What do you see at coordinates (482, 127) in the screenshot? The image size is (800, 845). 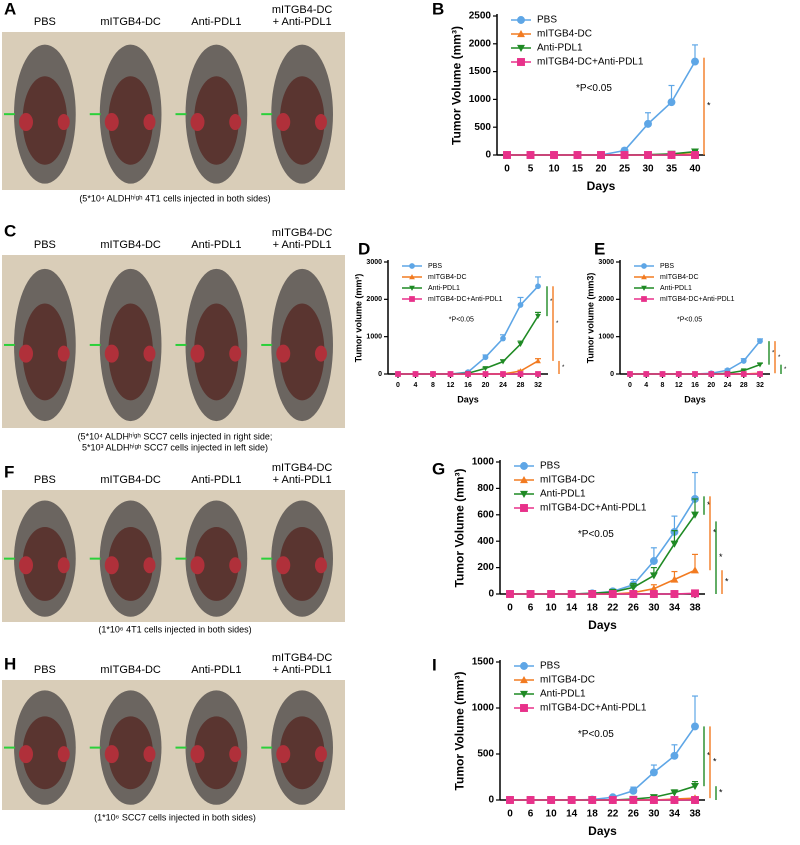 I see `y-tick-label: 500` at bounding box center [482, 127].